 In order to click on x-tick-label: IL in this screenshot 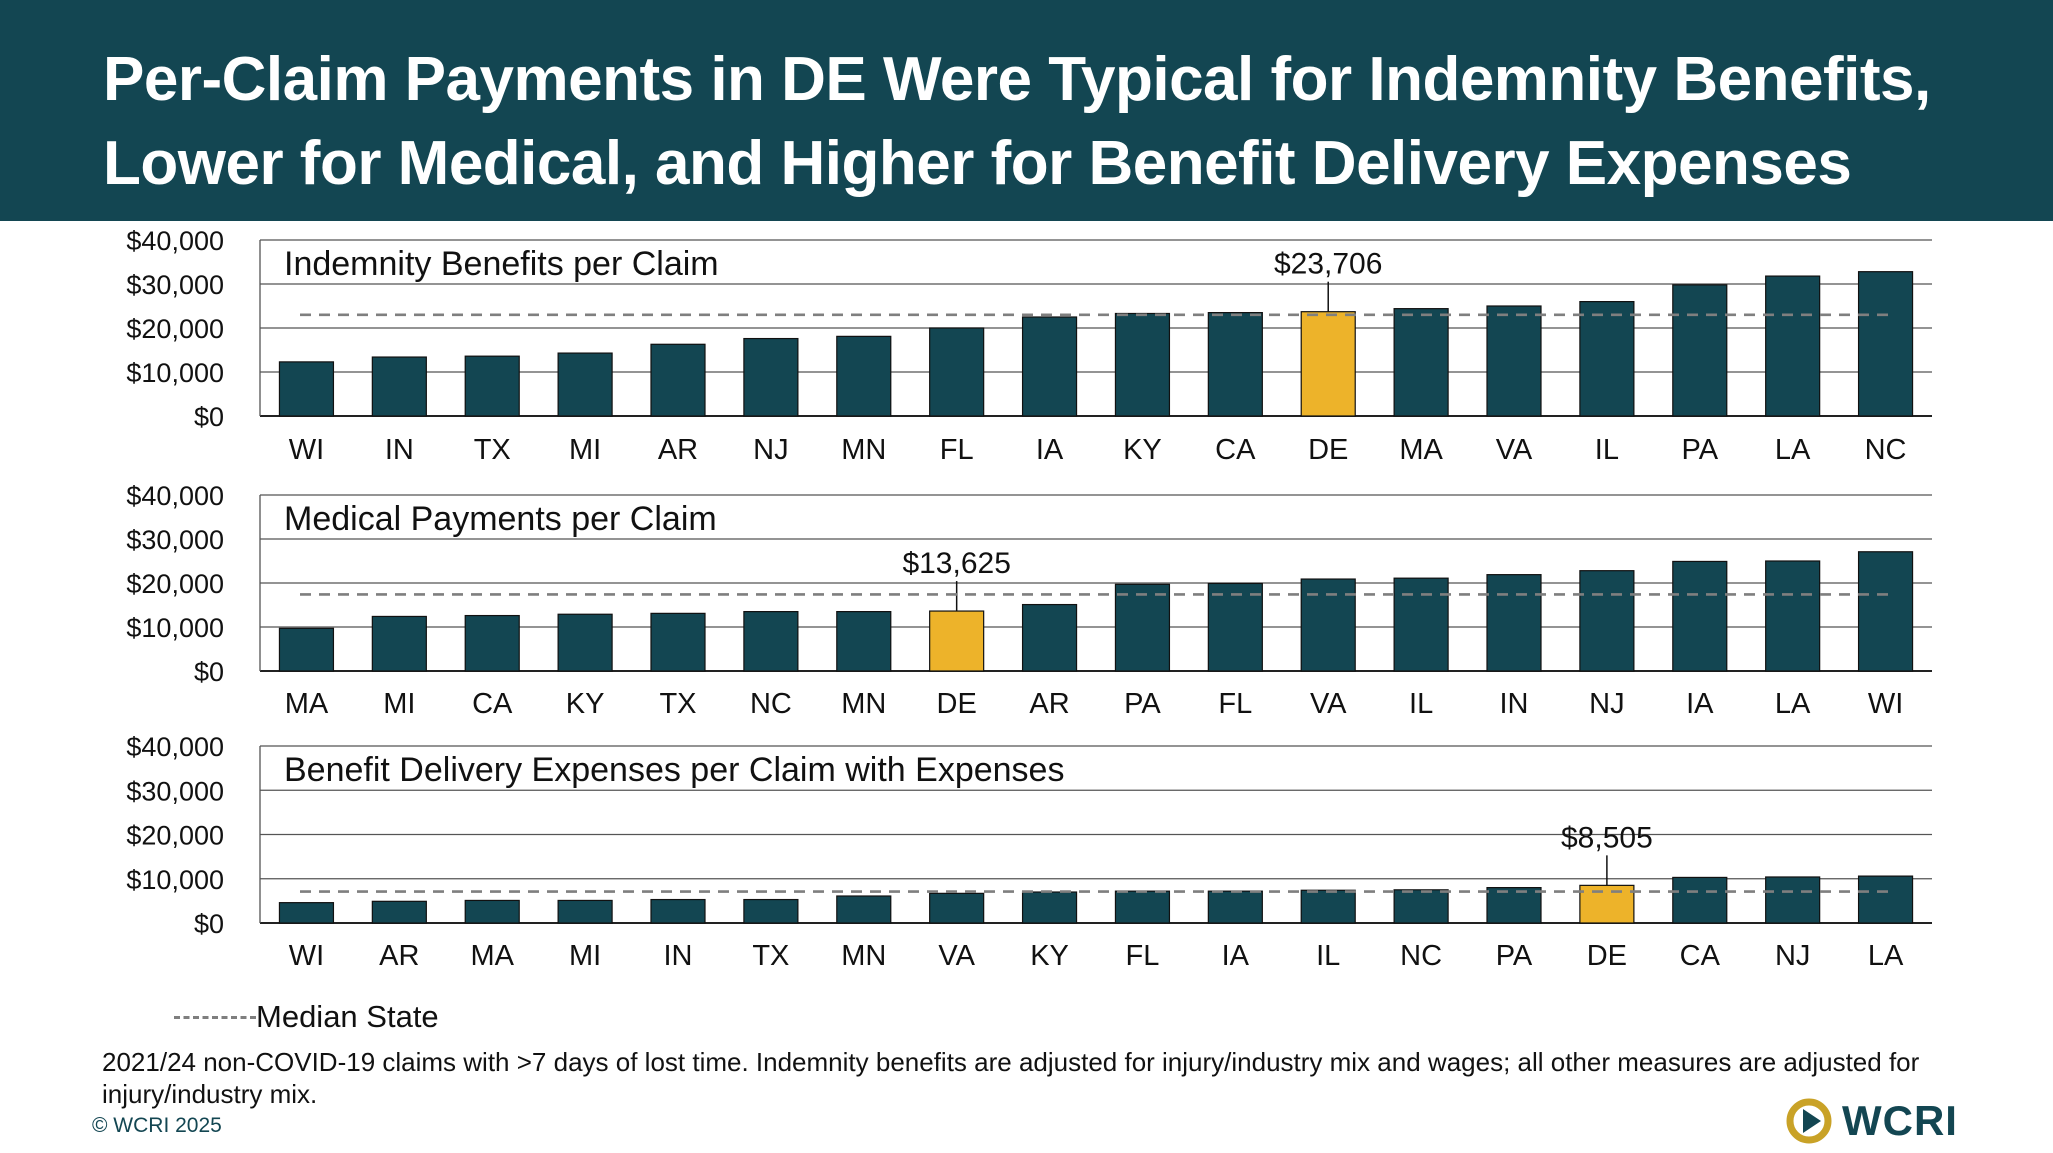, I will do `click(1607, 450)`.